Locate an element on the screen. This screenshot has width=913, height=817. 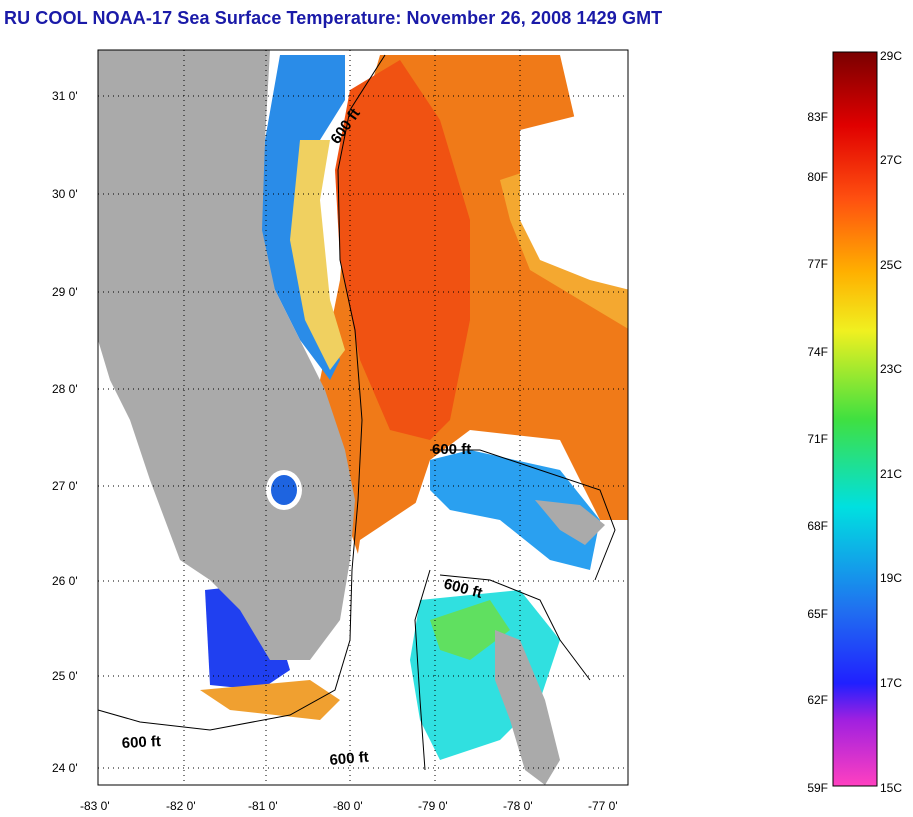
colorbar-label-f: 65F is located at coordinates (817, 614).